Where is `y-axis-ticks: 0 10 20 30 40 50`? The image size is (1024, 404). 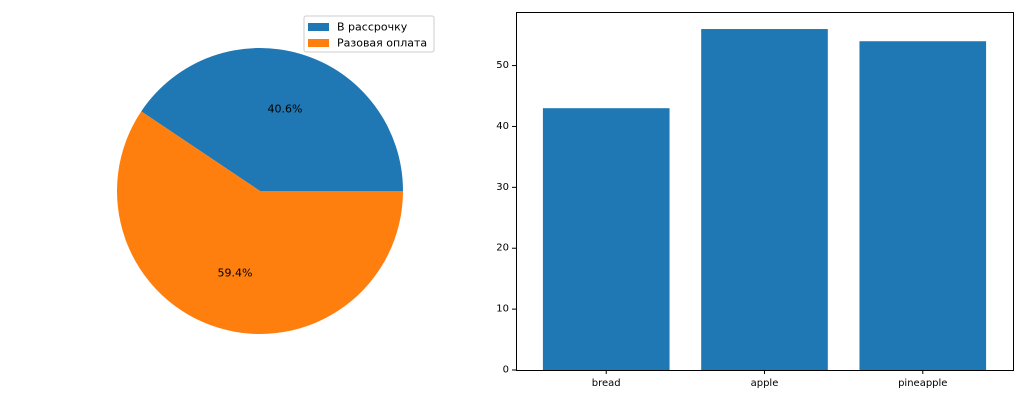 y-axis-ticks: 0 10 20 30 40 50 is located at coordinates (506, 218).